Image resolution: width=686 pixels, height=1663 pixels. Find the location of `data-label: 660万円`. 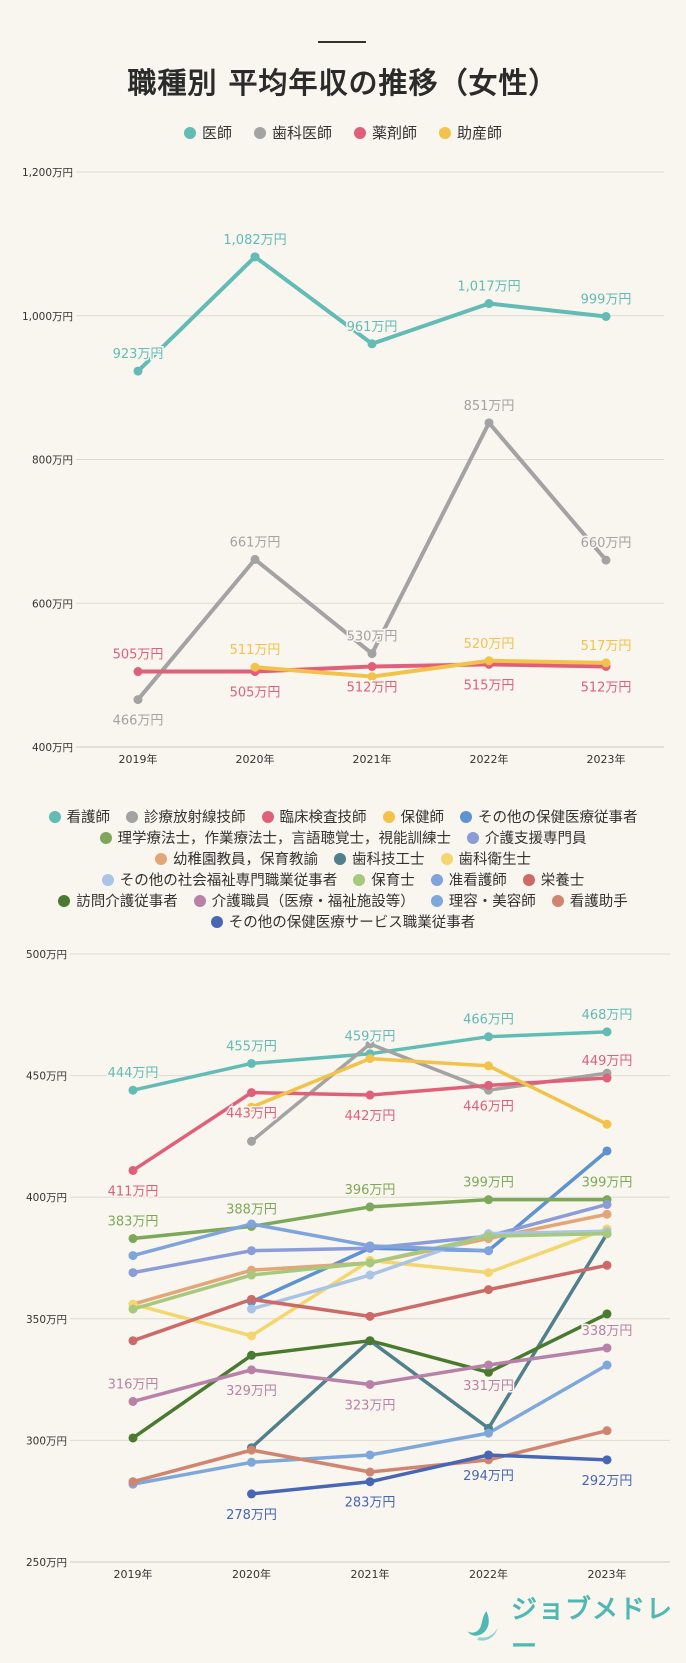

data-label: 660万円 is located at coordinates (606, 543).